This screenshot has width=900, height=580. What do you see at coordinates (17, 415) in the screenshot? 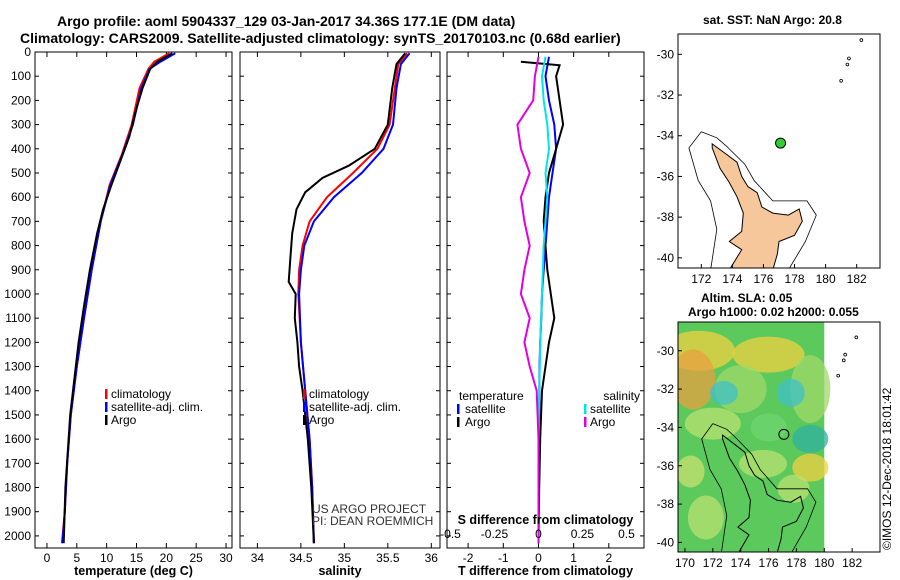
I see `y-tick-label: 1500` at bounding box center [17, 415].